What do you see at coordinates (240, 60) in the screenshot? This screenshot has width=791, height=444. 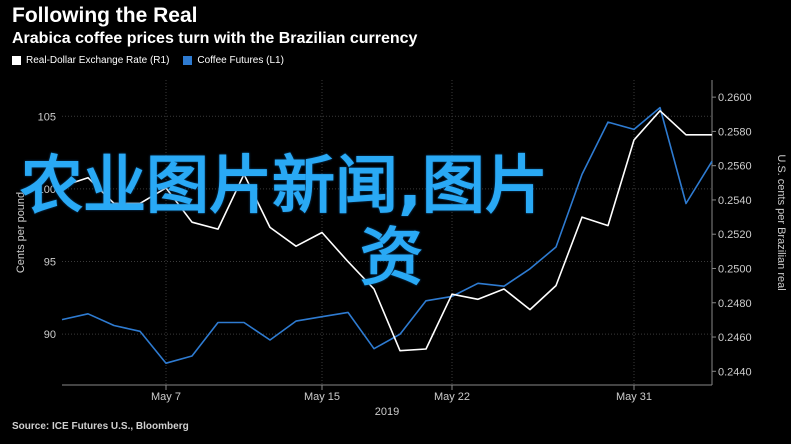 I see `legend-label-coffee: Coffee Futures (L1)` at bounding box center [240, 60].